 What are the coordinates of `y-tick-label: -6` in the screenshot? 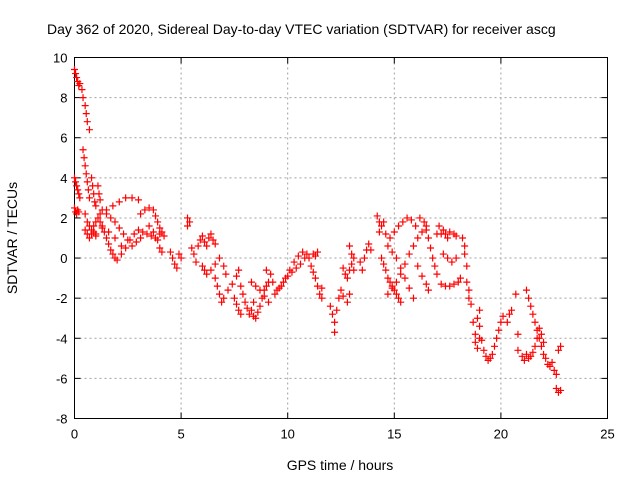 It's located at (62, 378).